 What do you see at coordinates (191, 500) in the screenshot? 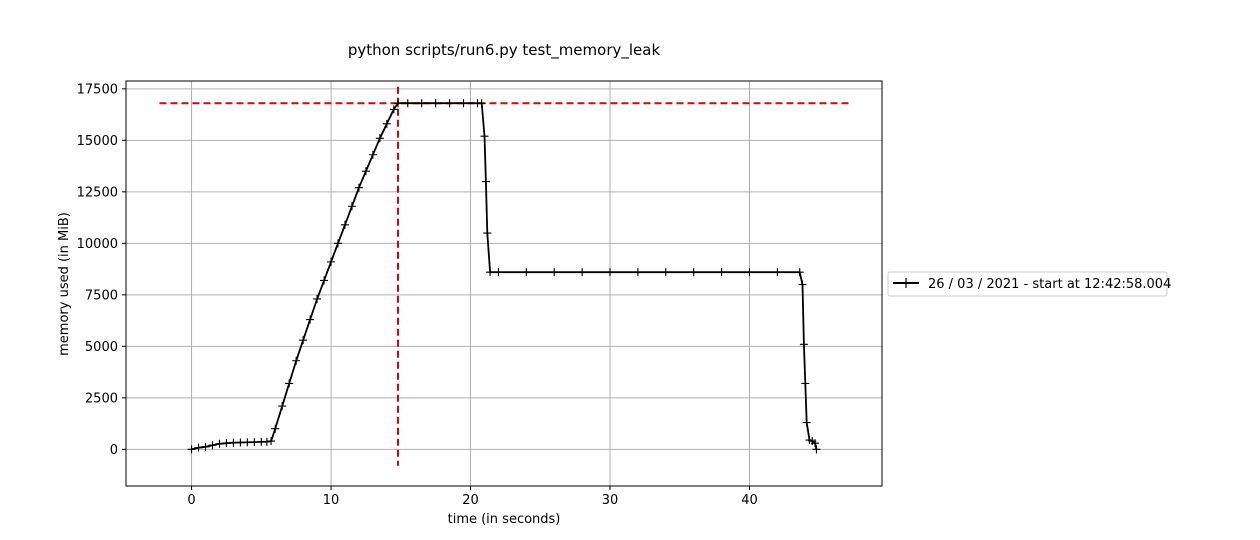
I see `x-tick-label: 0` at bounding box center [191, 500].